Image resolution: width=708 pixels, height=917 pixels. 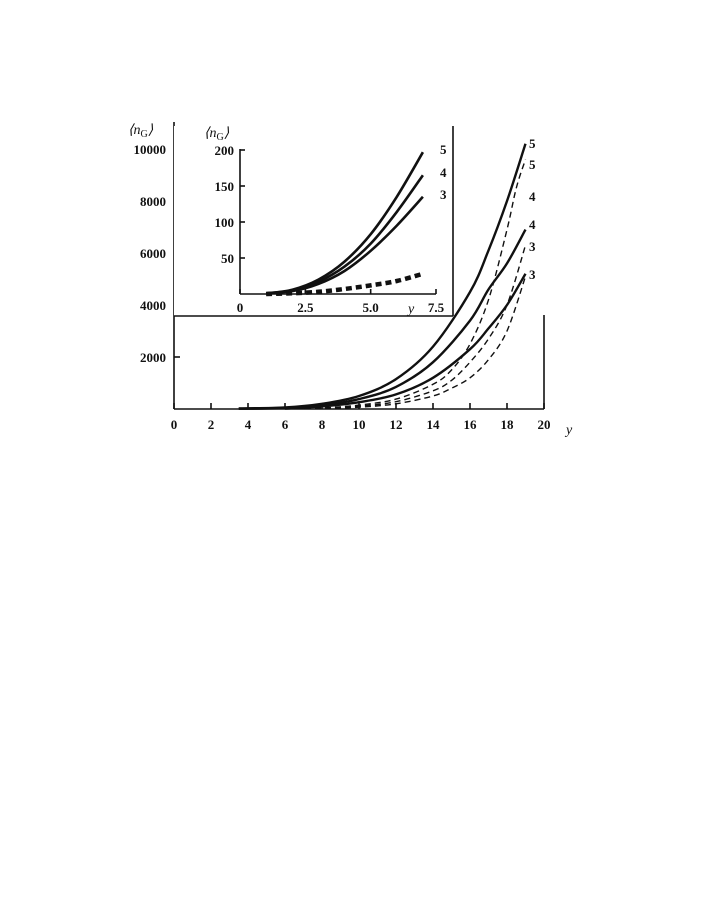 What do you see at coordinates (443, 149) in the screenshot?
I see `inset-curve-label: 5` at bounding box center [443, 149].